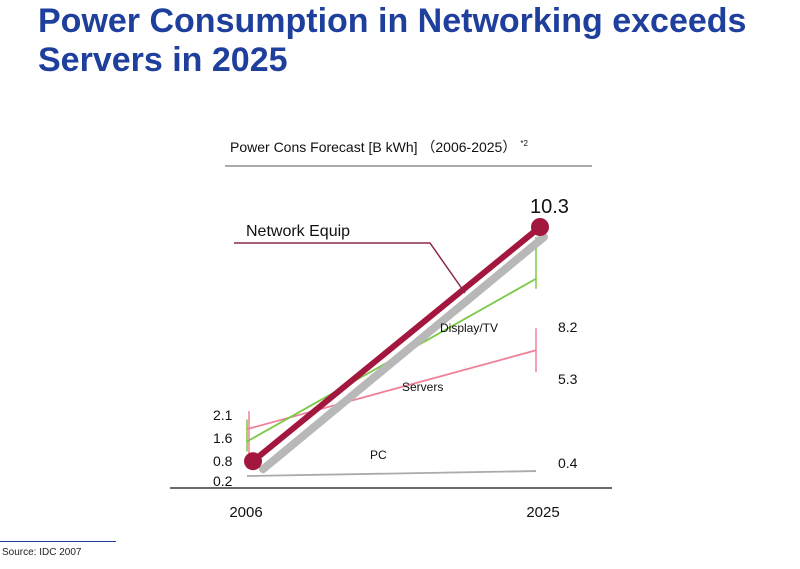 The image size is (800, 569). Describe the element at coordinates (223, 481) in the screenshot. I see `start-label-pc: 0.2` at that location.